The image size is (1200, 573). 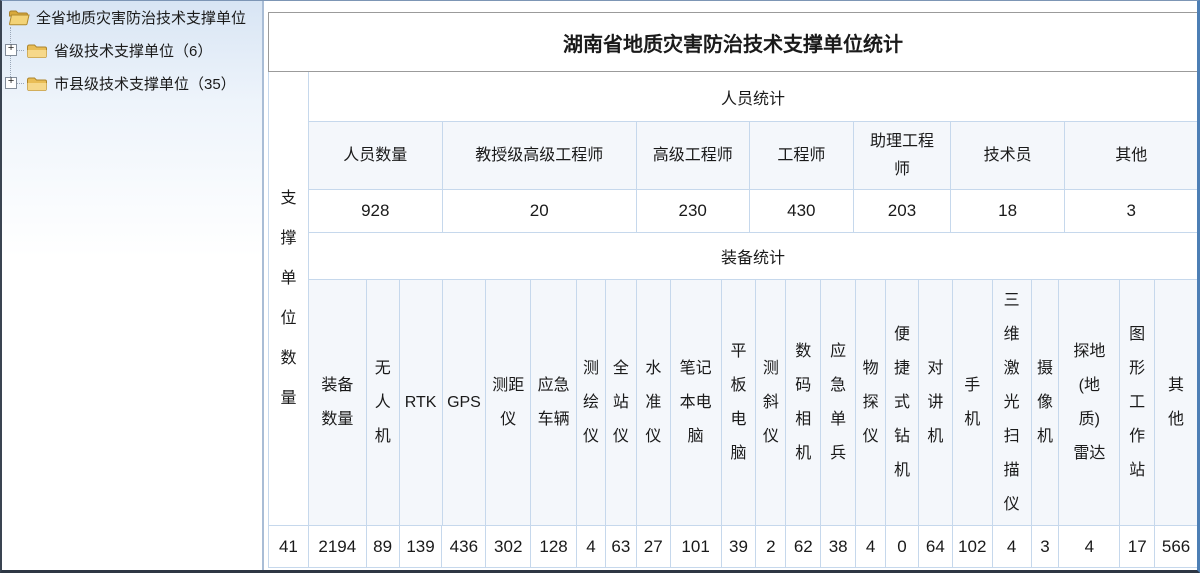 What do you see at coordinates (901, 155) in the screenshot?
I see `personnel-col-header: 助理工程 师` at bounding box center [901, 155].